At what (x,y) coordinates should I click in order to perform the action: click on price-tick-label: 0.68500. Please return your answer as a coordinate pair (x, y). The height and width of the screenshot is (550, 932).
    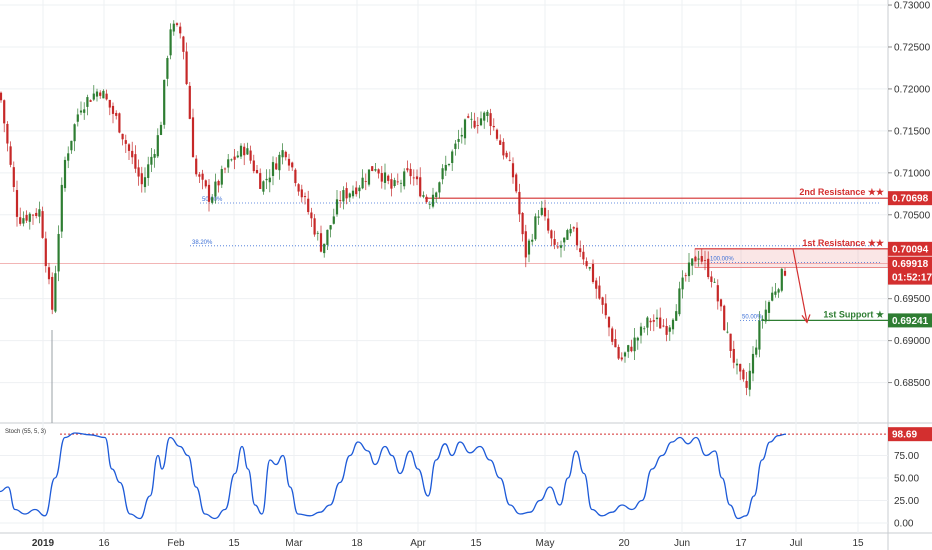
    Looking at the image, I should click on (912, 383).